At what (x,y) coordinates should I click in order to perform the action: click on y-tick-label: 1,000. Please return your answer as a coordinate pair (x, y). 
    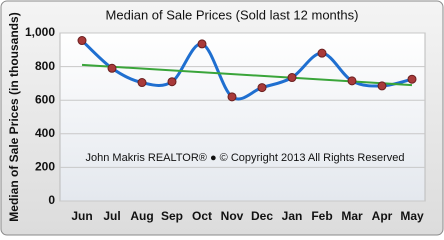
    Looking at the image, I should click on (40, 32).